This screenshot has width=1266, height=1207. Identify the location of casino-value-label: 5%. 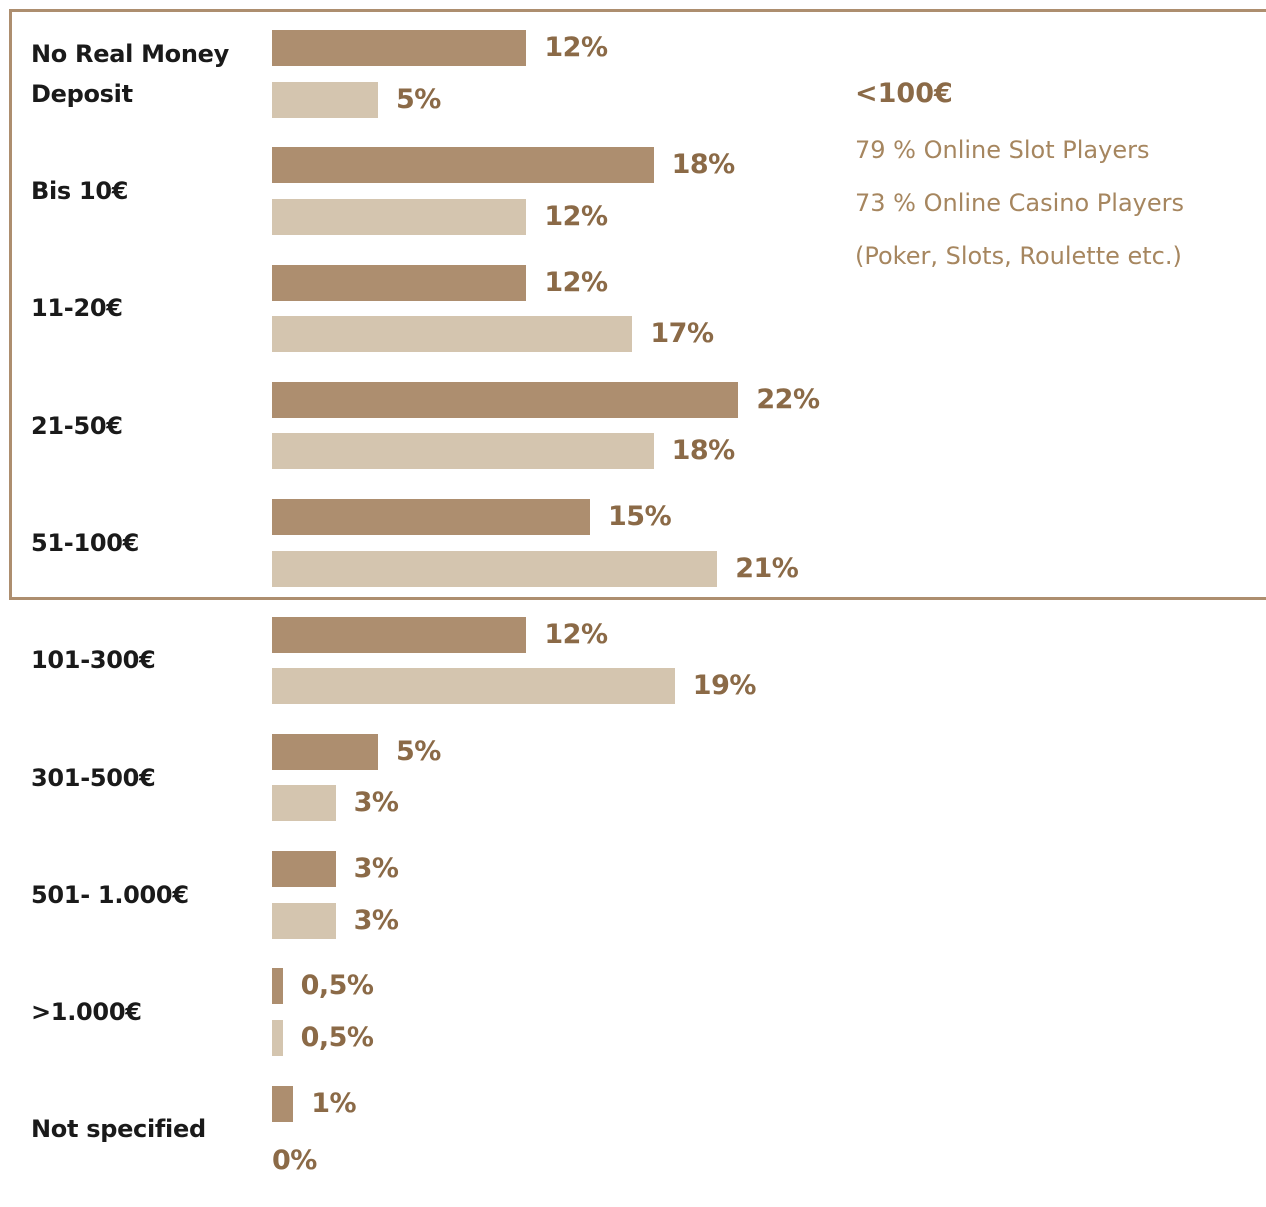
(418, 99).